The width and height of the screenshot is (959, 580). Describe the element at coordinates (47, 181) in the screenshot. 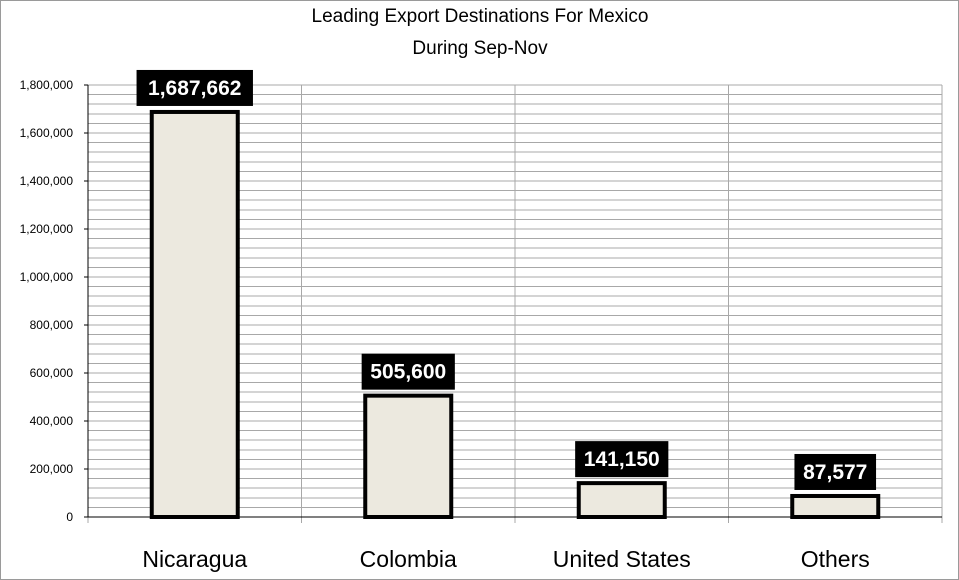

I see `y-tick-label: 1,400,000` at that location.